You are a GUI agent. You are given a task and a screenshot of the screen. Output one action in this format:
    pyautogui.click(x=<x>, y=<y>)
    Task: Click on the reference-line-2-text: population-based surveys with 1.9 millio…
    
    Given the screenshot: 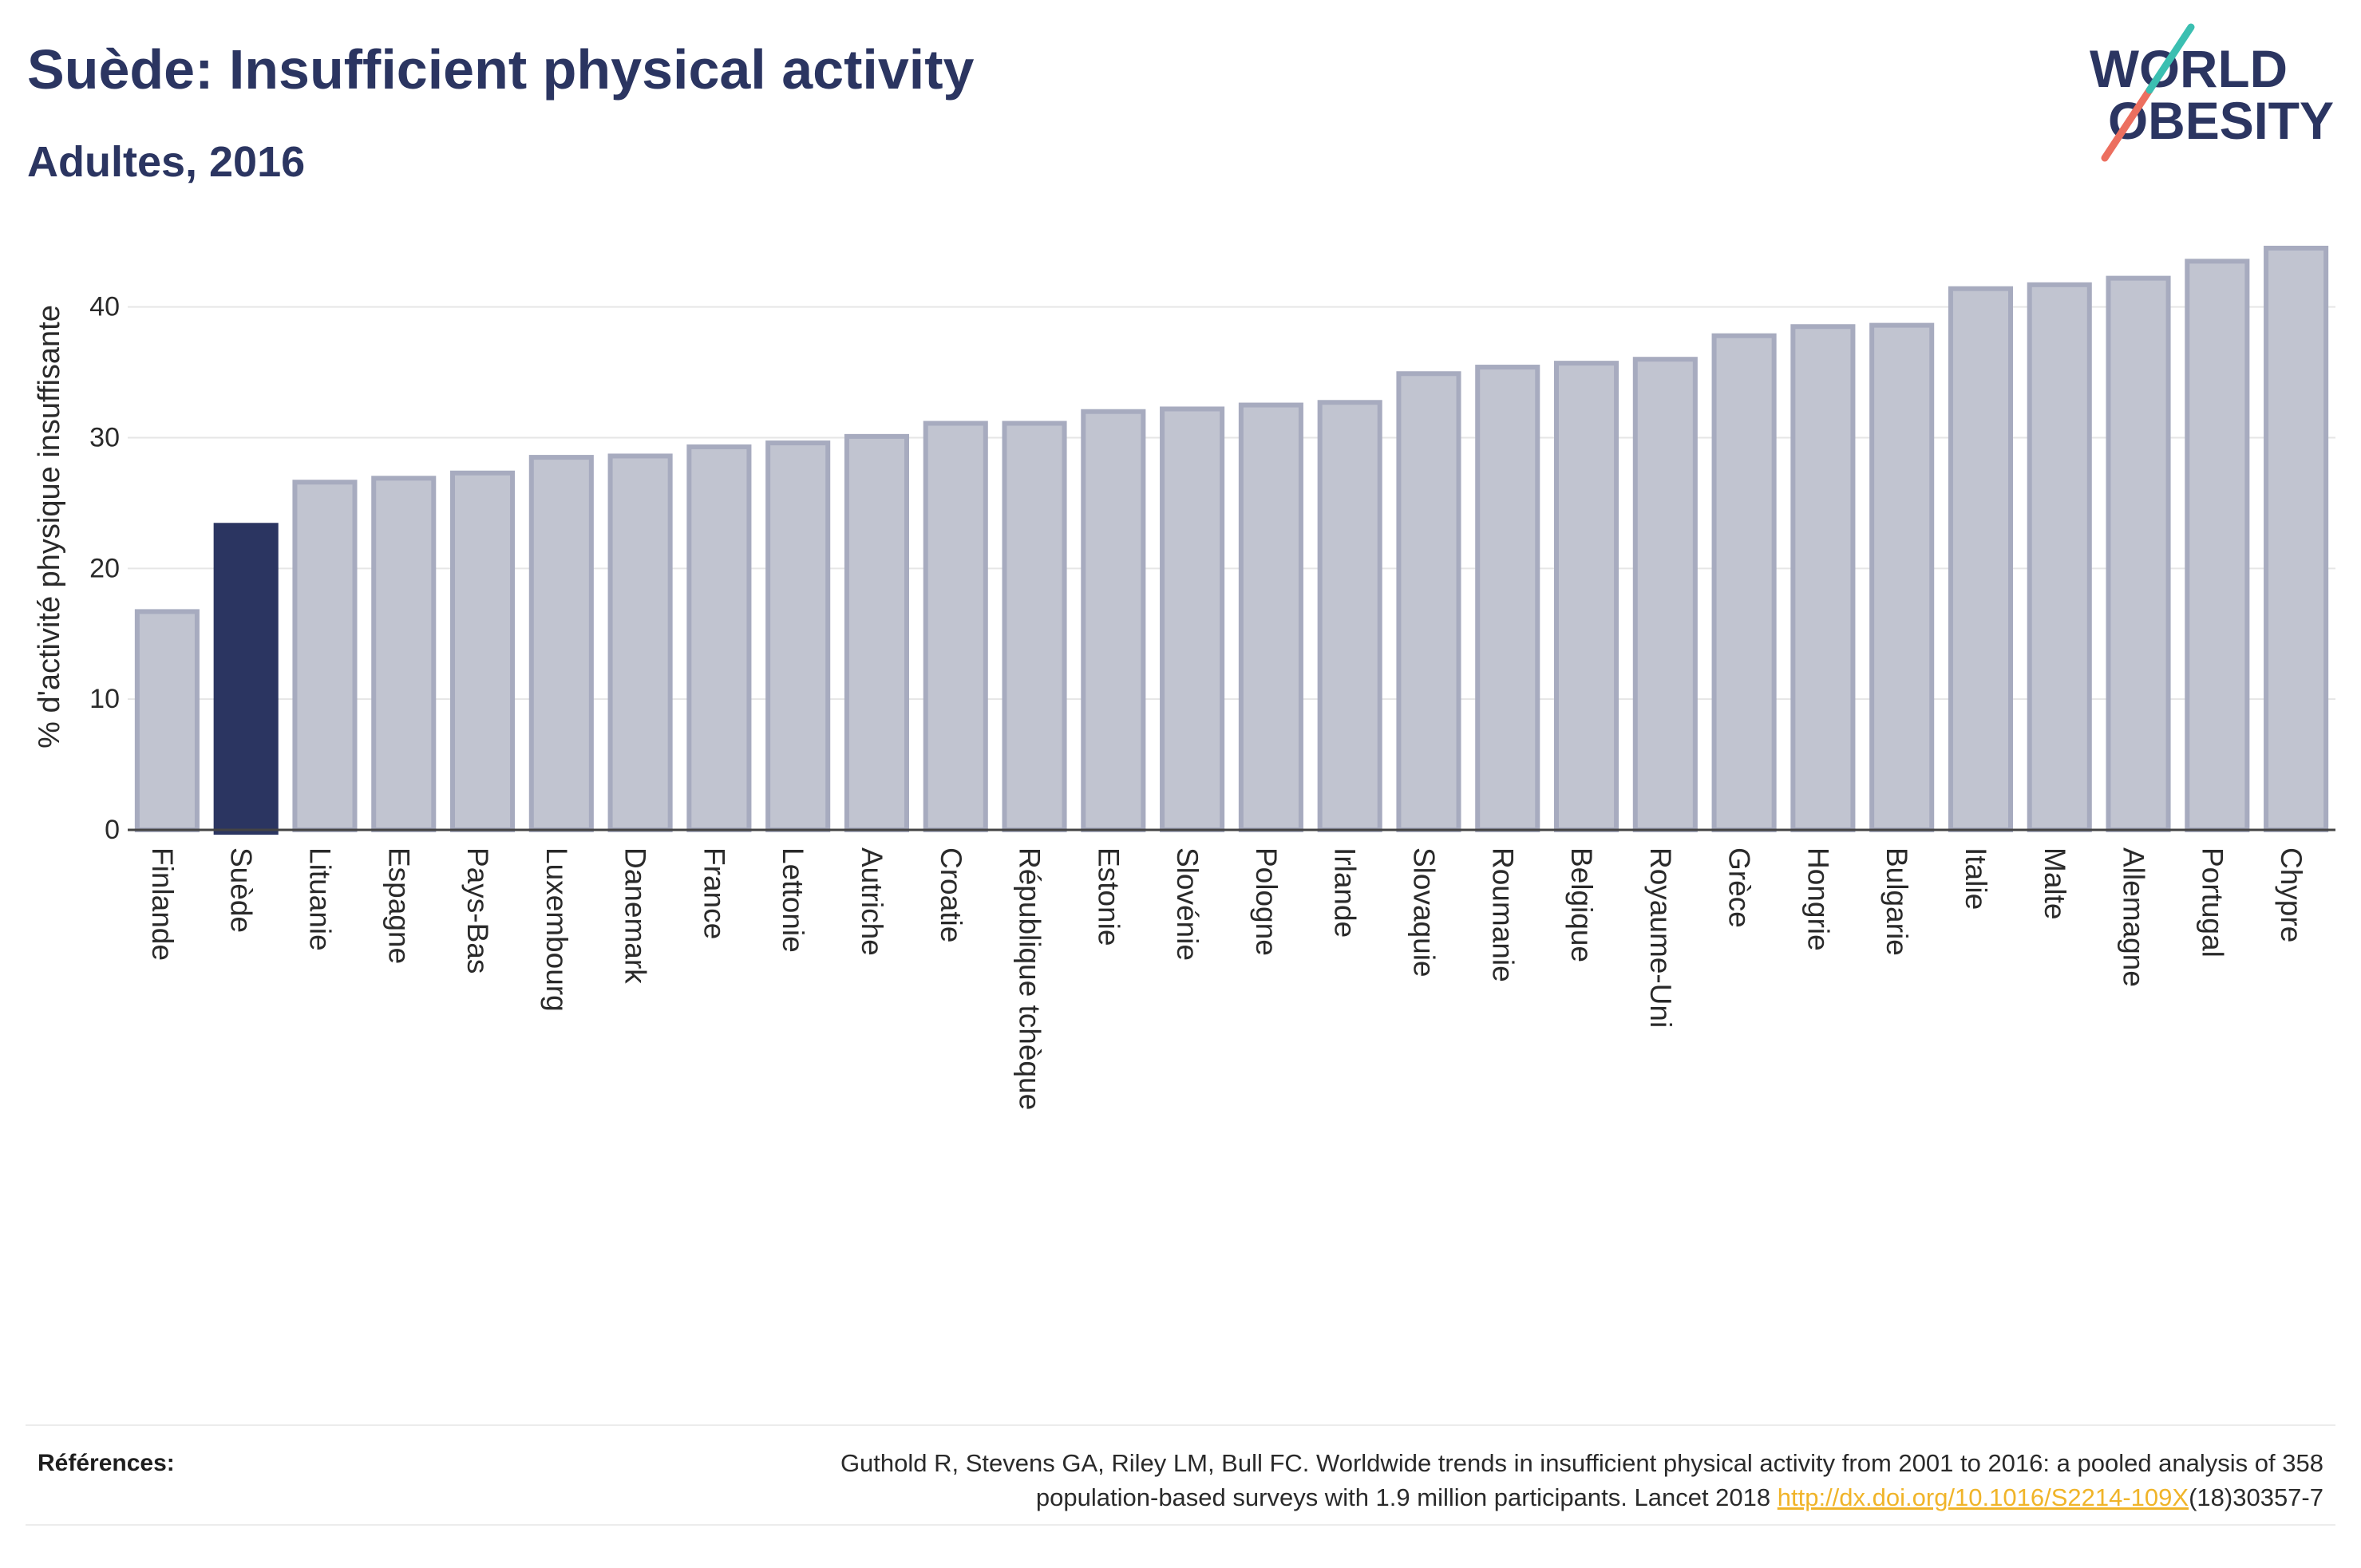 What is the action you would take?
    pyautogui.click(x=1406, y=1497)
    